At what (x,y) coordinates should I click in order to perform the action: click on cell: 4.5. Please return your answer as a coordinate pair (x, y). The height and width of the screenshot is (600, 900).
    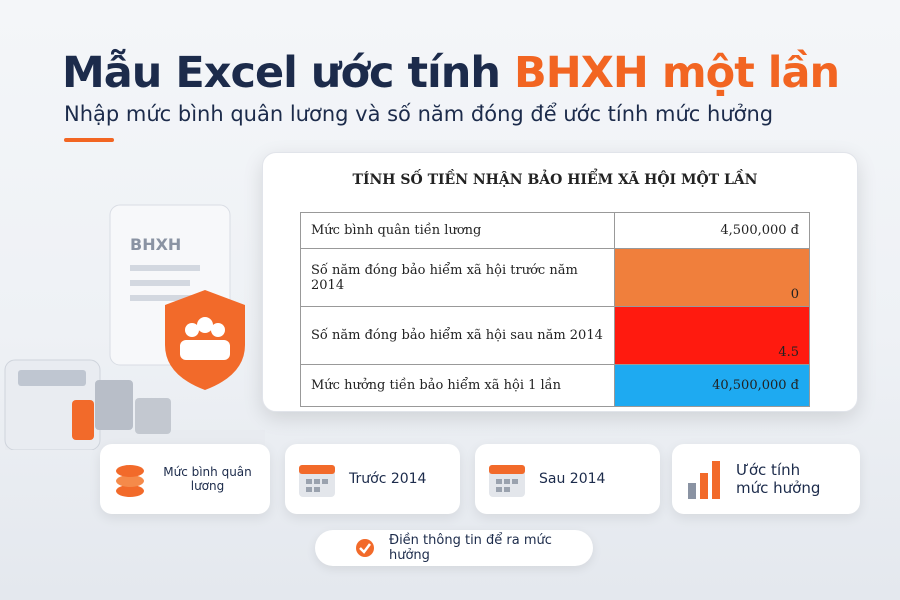
    Looking at the image, I should click on (712, 335).